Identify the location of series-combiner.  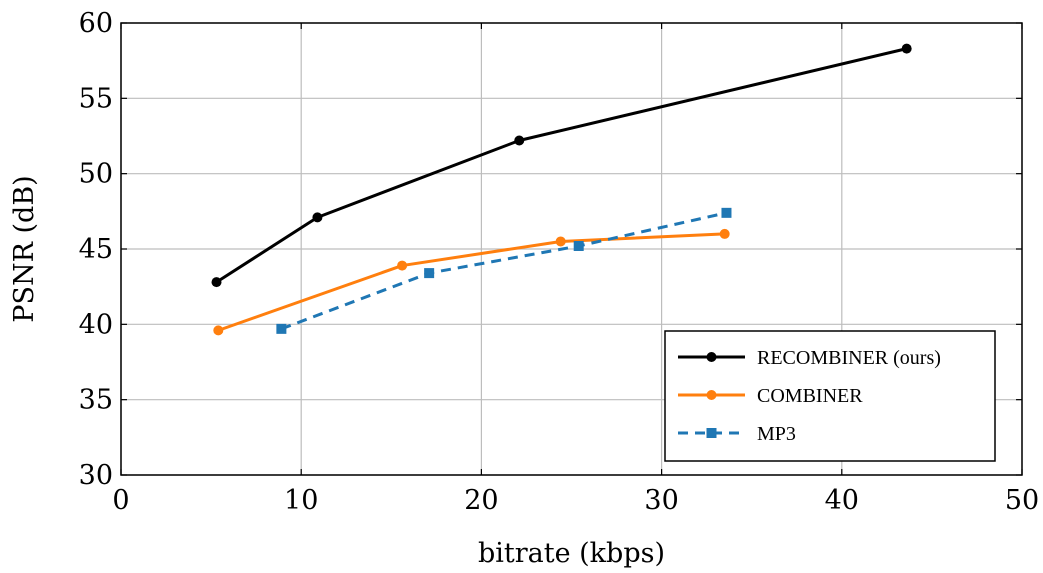
(471, 282).